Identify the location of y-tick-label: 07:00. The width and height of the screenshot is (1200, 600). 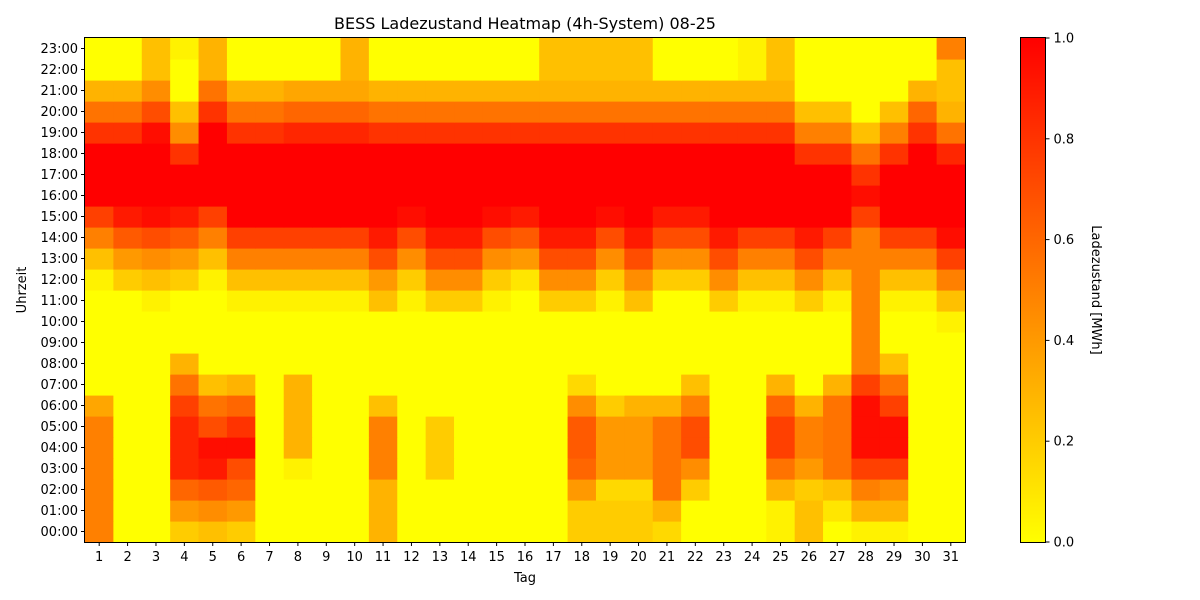
(59, 385).